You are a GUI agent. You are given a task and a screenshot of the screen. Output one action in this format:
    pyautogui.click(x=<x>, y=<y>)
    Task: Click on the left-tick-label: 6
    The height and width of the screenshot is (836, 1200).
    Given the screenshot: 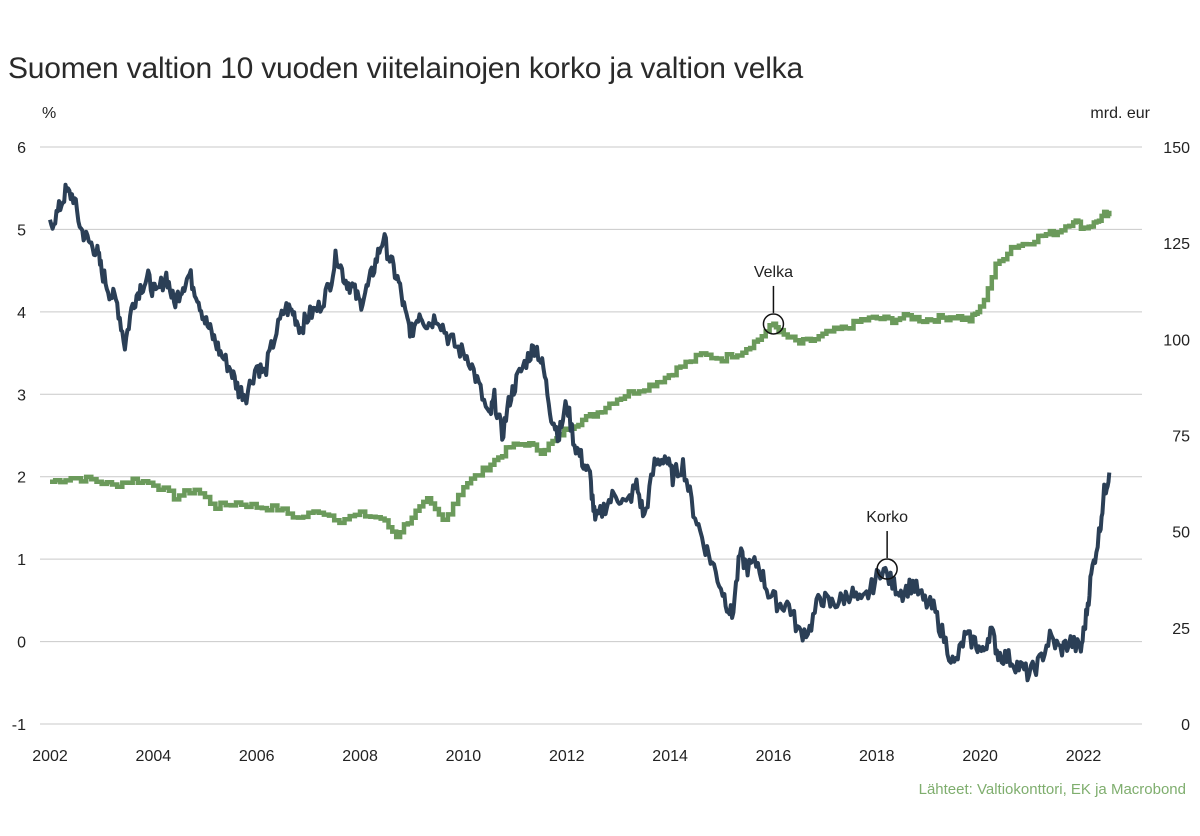 What is the action you would take?
    pyautogui.click(x=21, y=148)
    